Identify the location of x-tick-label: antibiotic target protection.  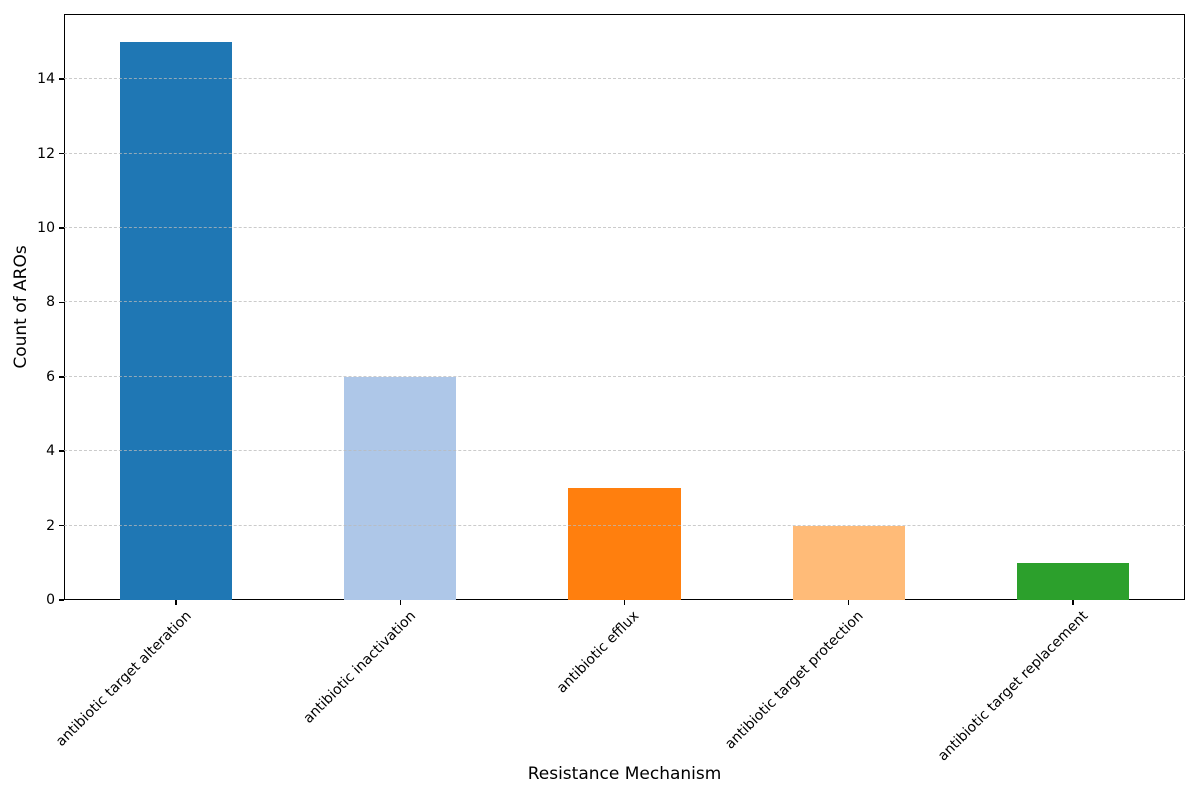
(795, 680).